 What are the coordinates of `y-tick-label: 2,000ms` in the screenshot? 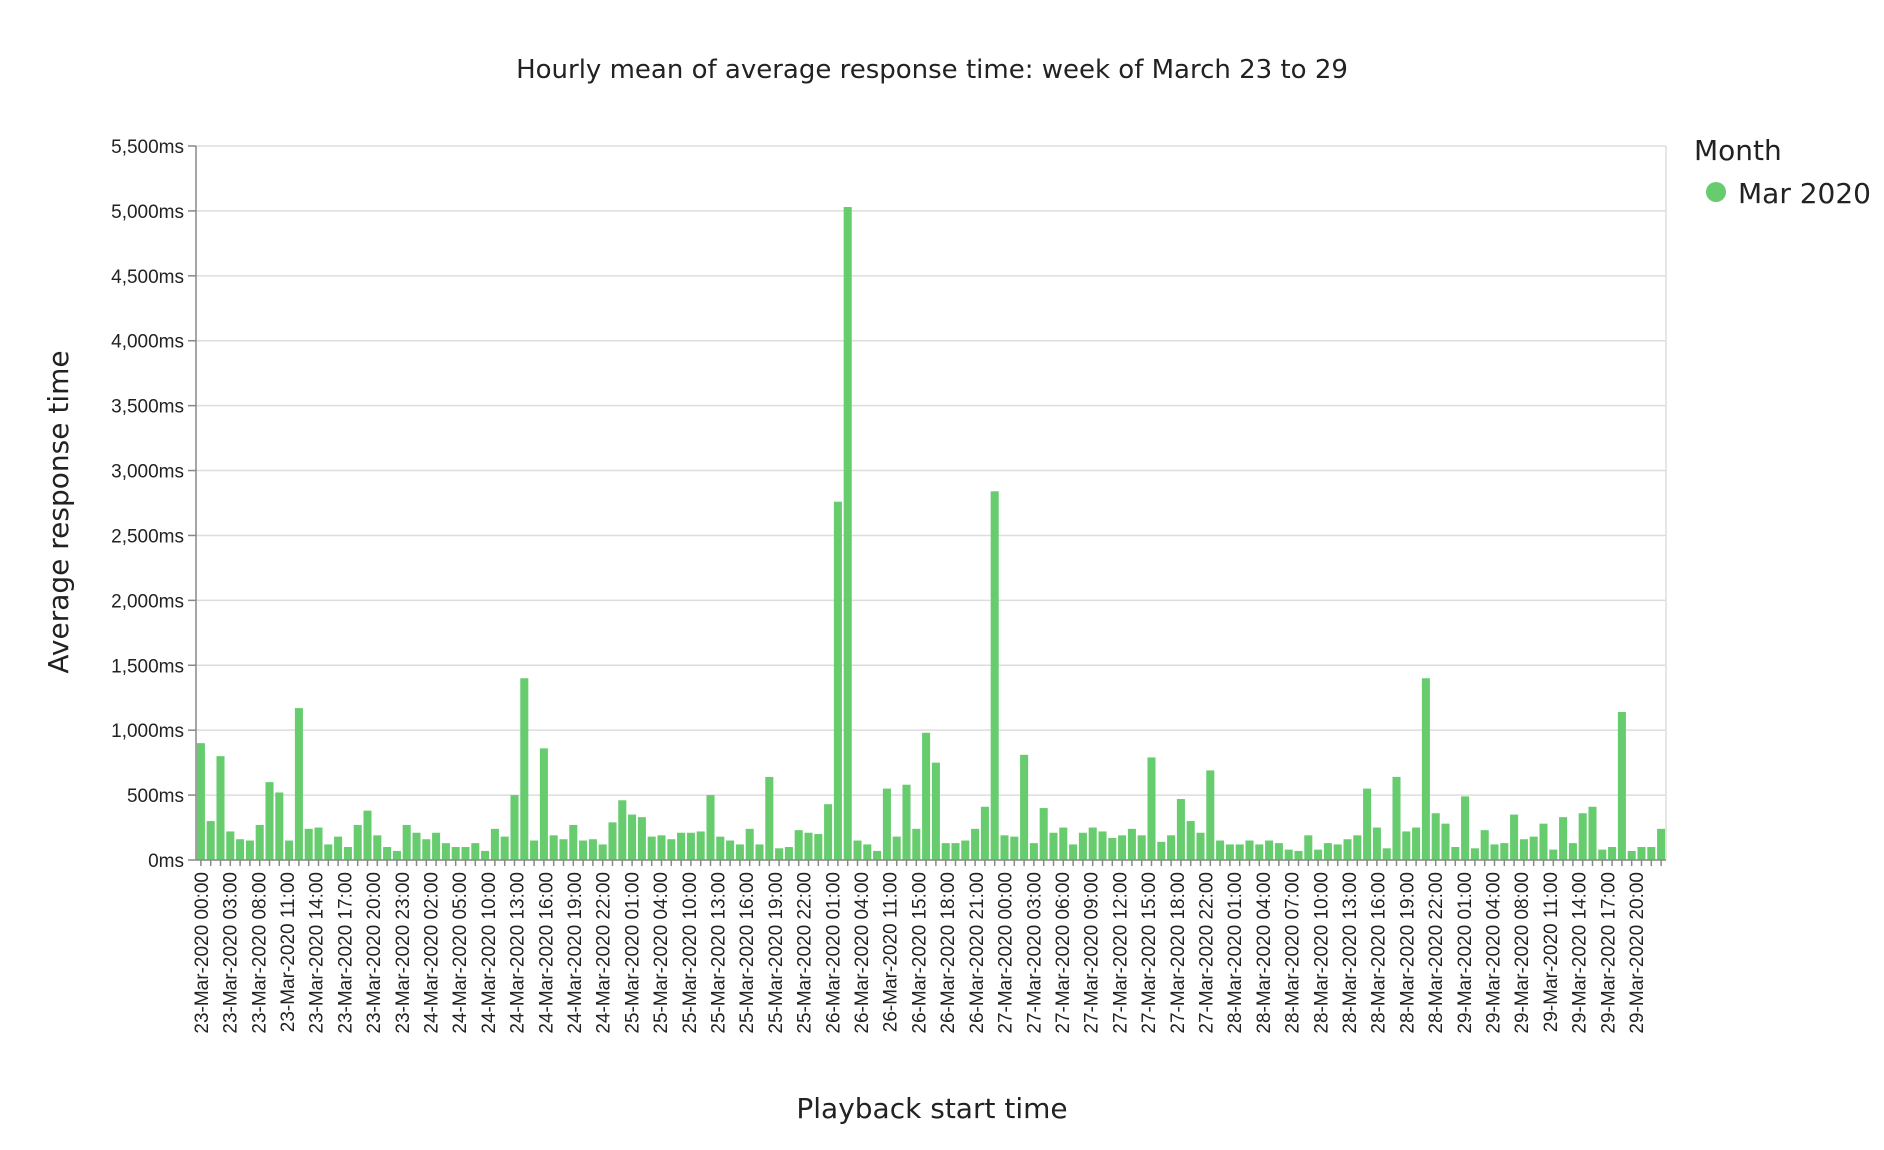 It's located at (147, 601).